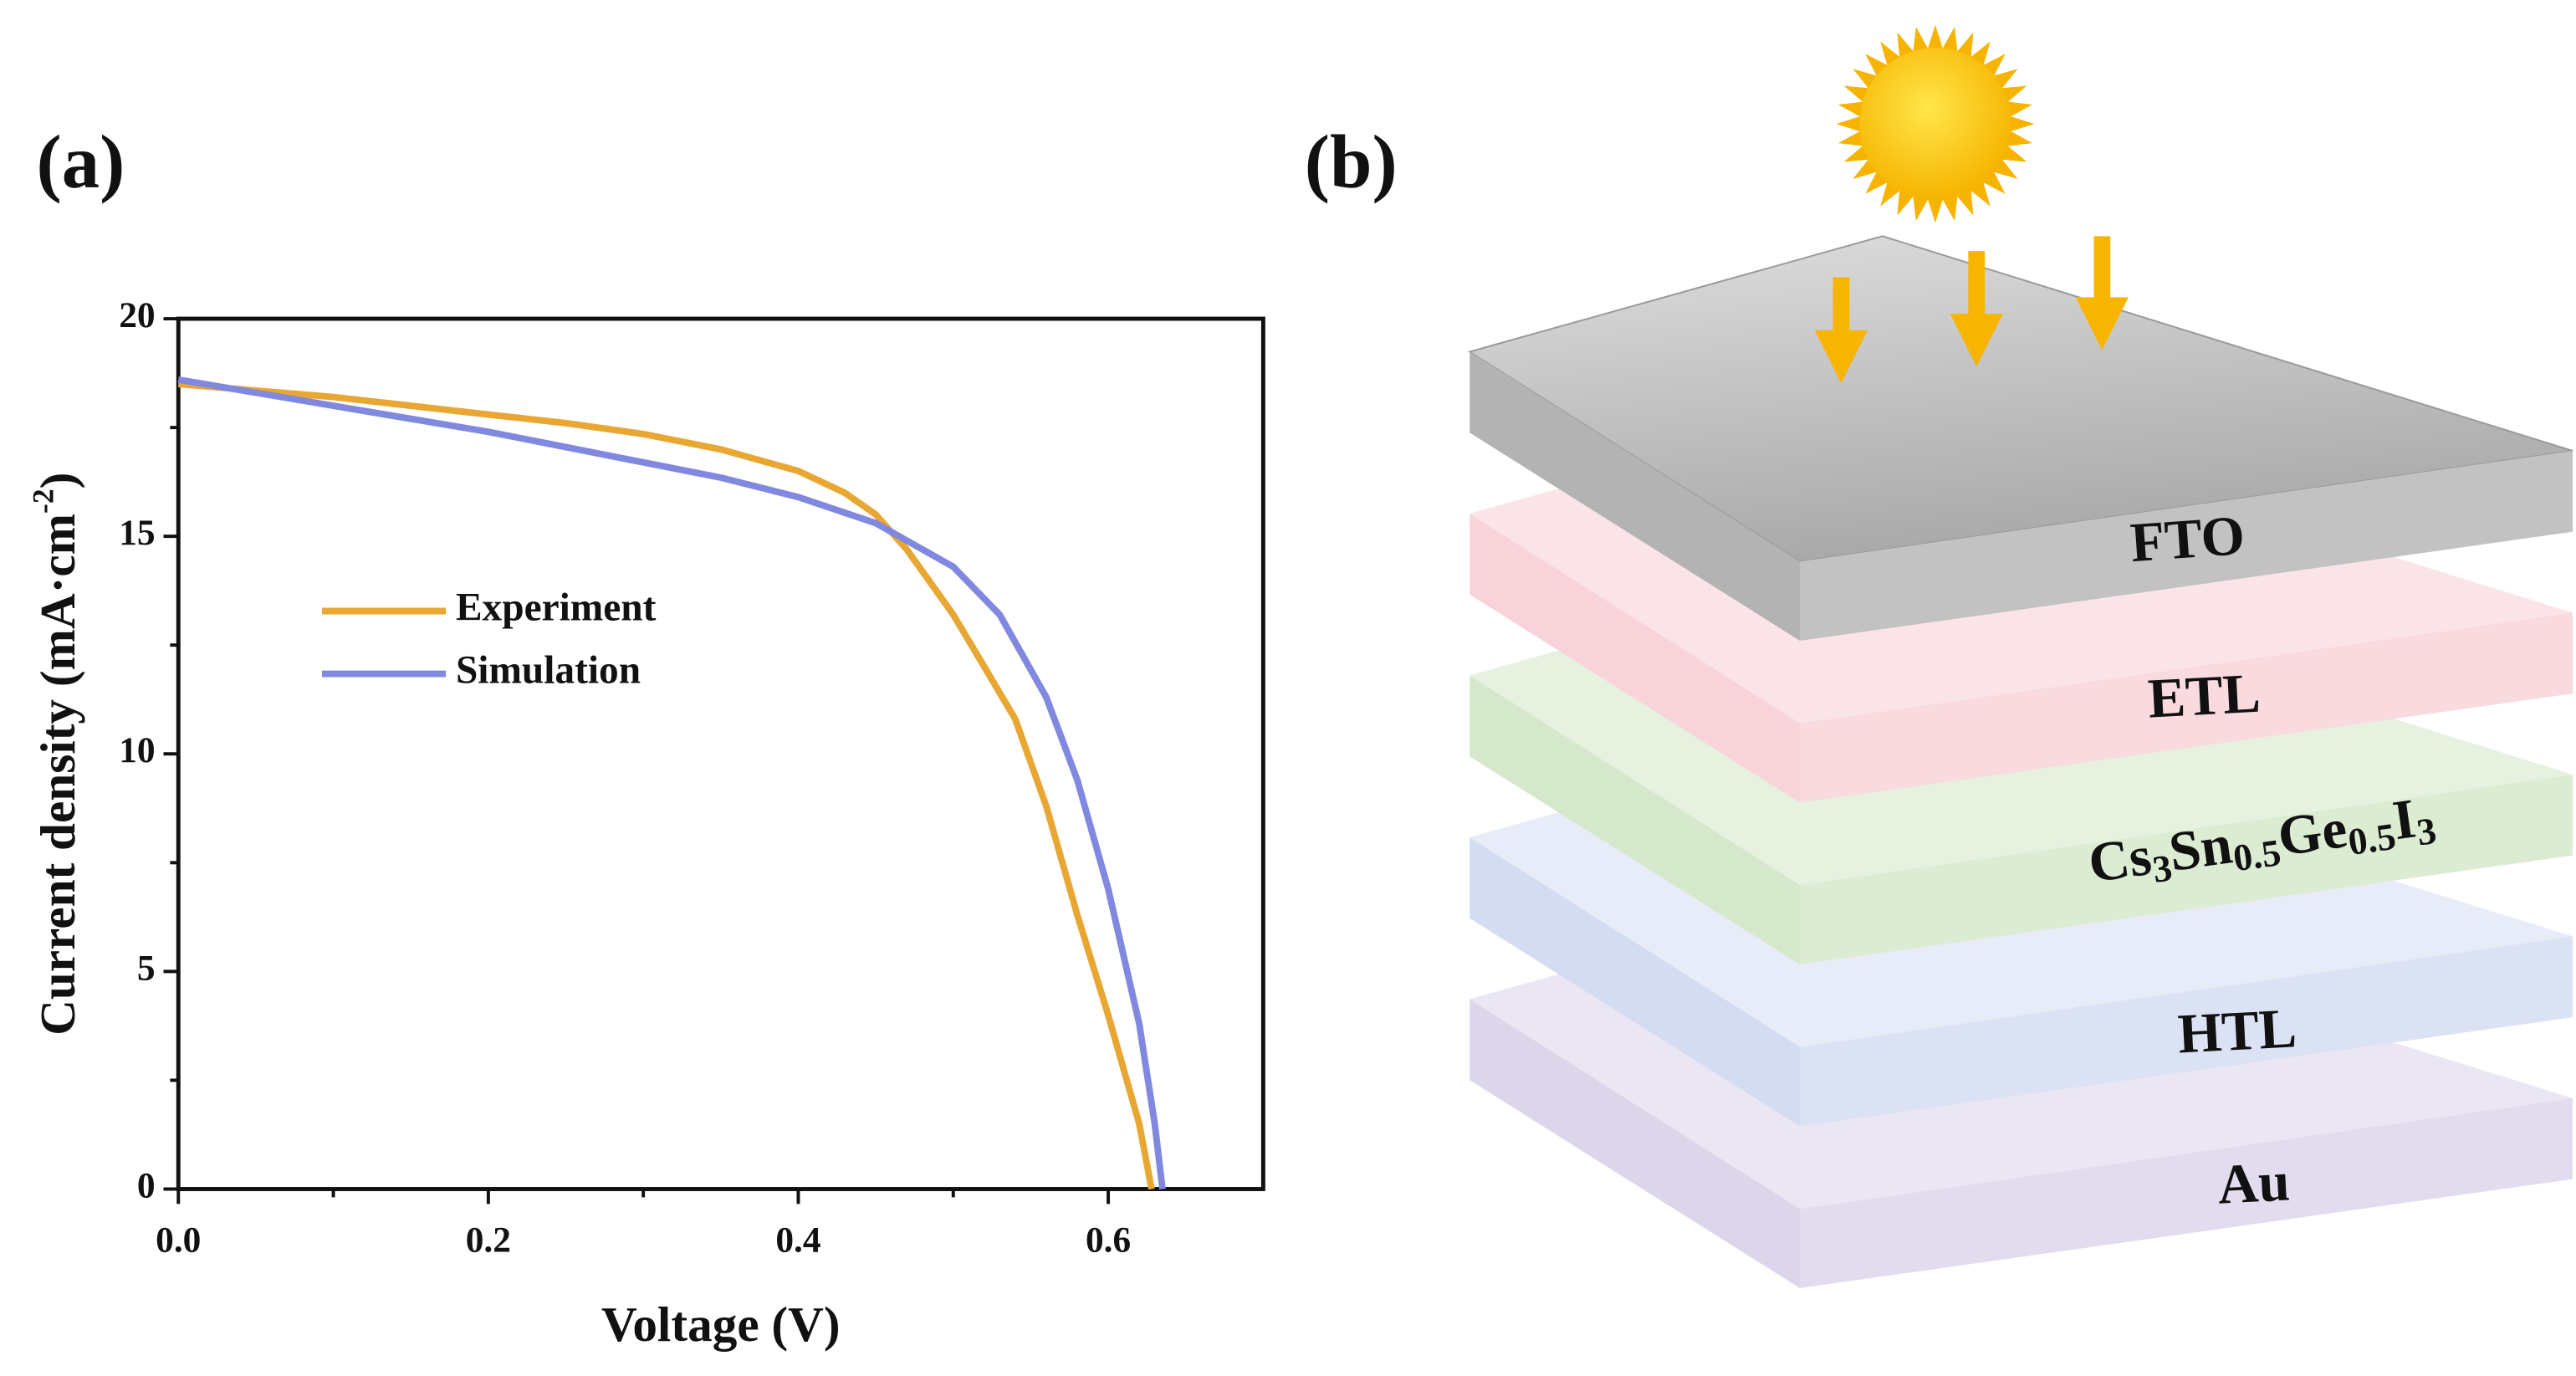 Image resolution: width=2576 pixels, height=1376 pixels. I want to click on layer-slab, so click(2020, 438).